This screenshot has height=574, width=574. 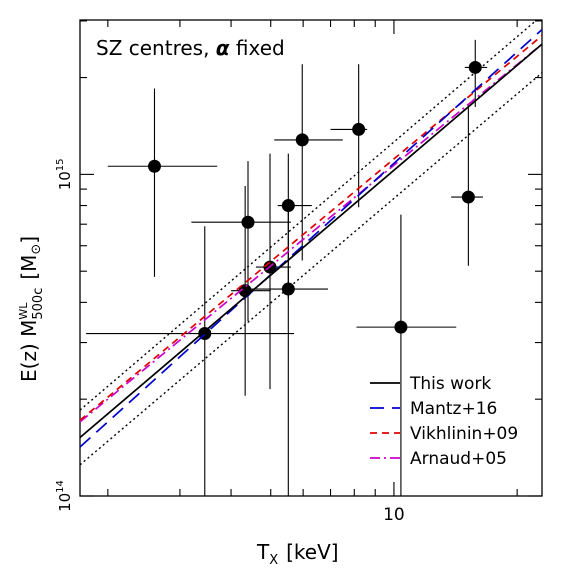 I want to click on x-tick-label: 10, so click(x=394, y=515).